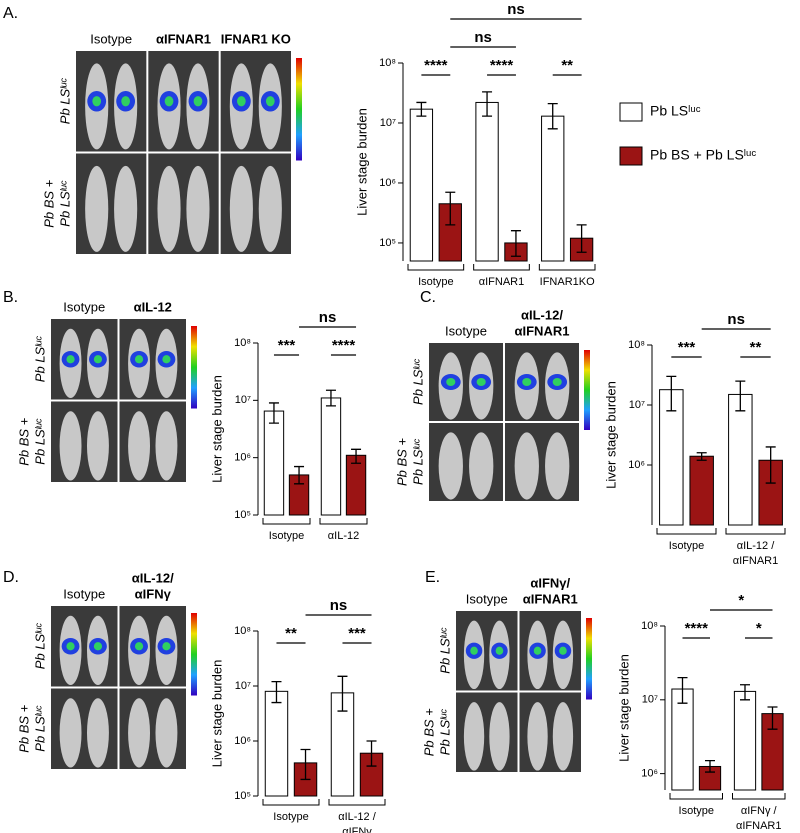 The height and width of the screenshot is (833, 800). What do you see at coordinates (483, 37) in the screenshot?
I see `significance: ns` at bounding box center [483, 37].